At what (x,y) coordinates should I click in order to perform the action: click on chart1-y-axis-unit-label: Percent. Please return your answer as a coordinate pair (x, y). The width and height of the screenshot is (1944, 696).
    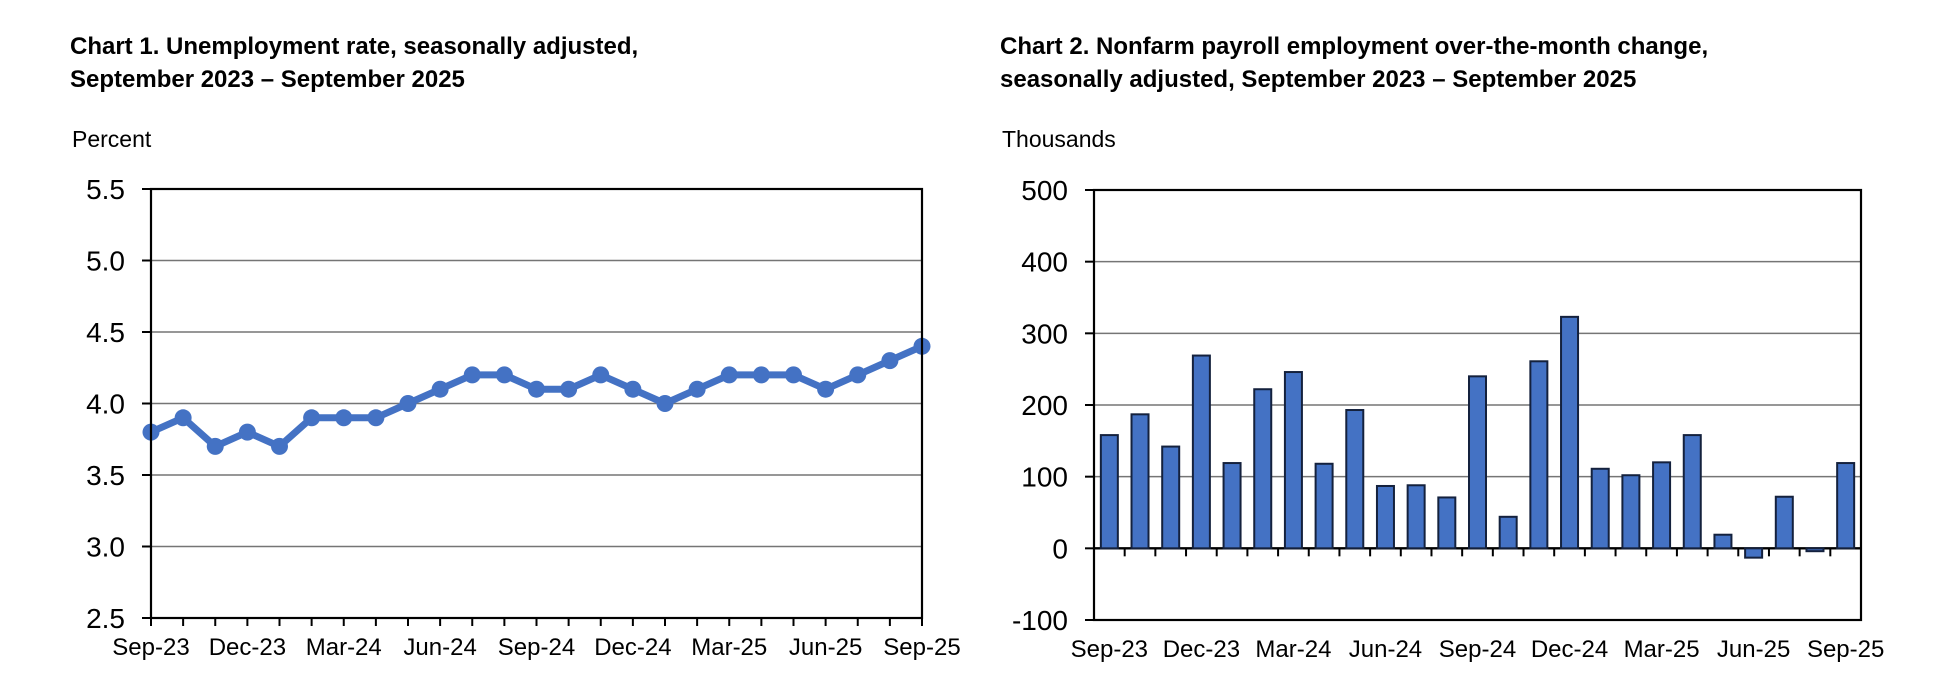
    Looking at the image, I should click on (112, 139).